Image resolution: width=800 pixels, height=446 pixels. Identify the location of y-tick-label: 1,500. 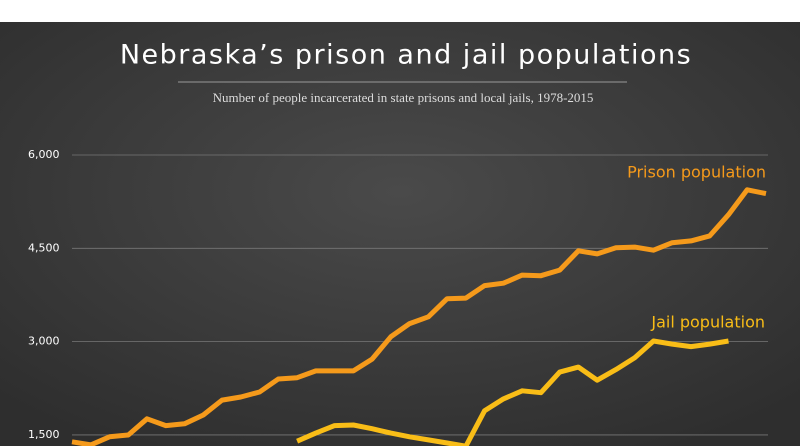
(44, 434).